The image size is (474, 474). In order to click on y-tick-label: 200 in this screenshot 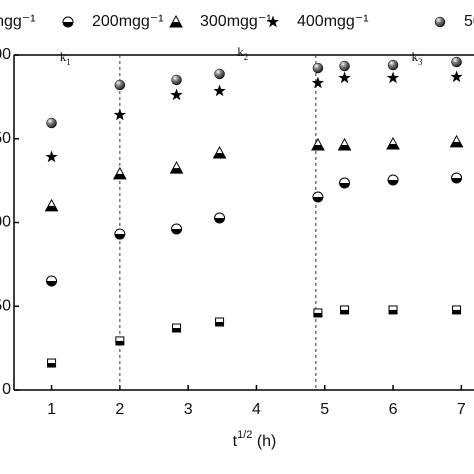, I will do `click(5, 54)`.